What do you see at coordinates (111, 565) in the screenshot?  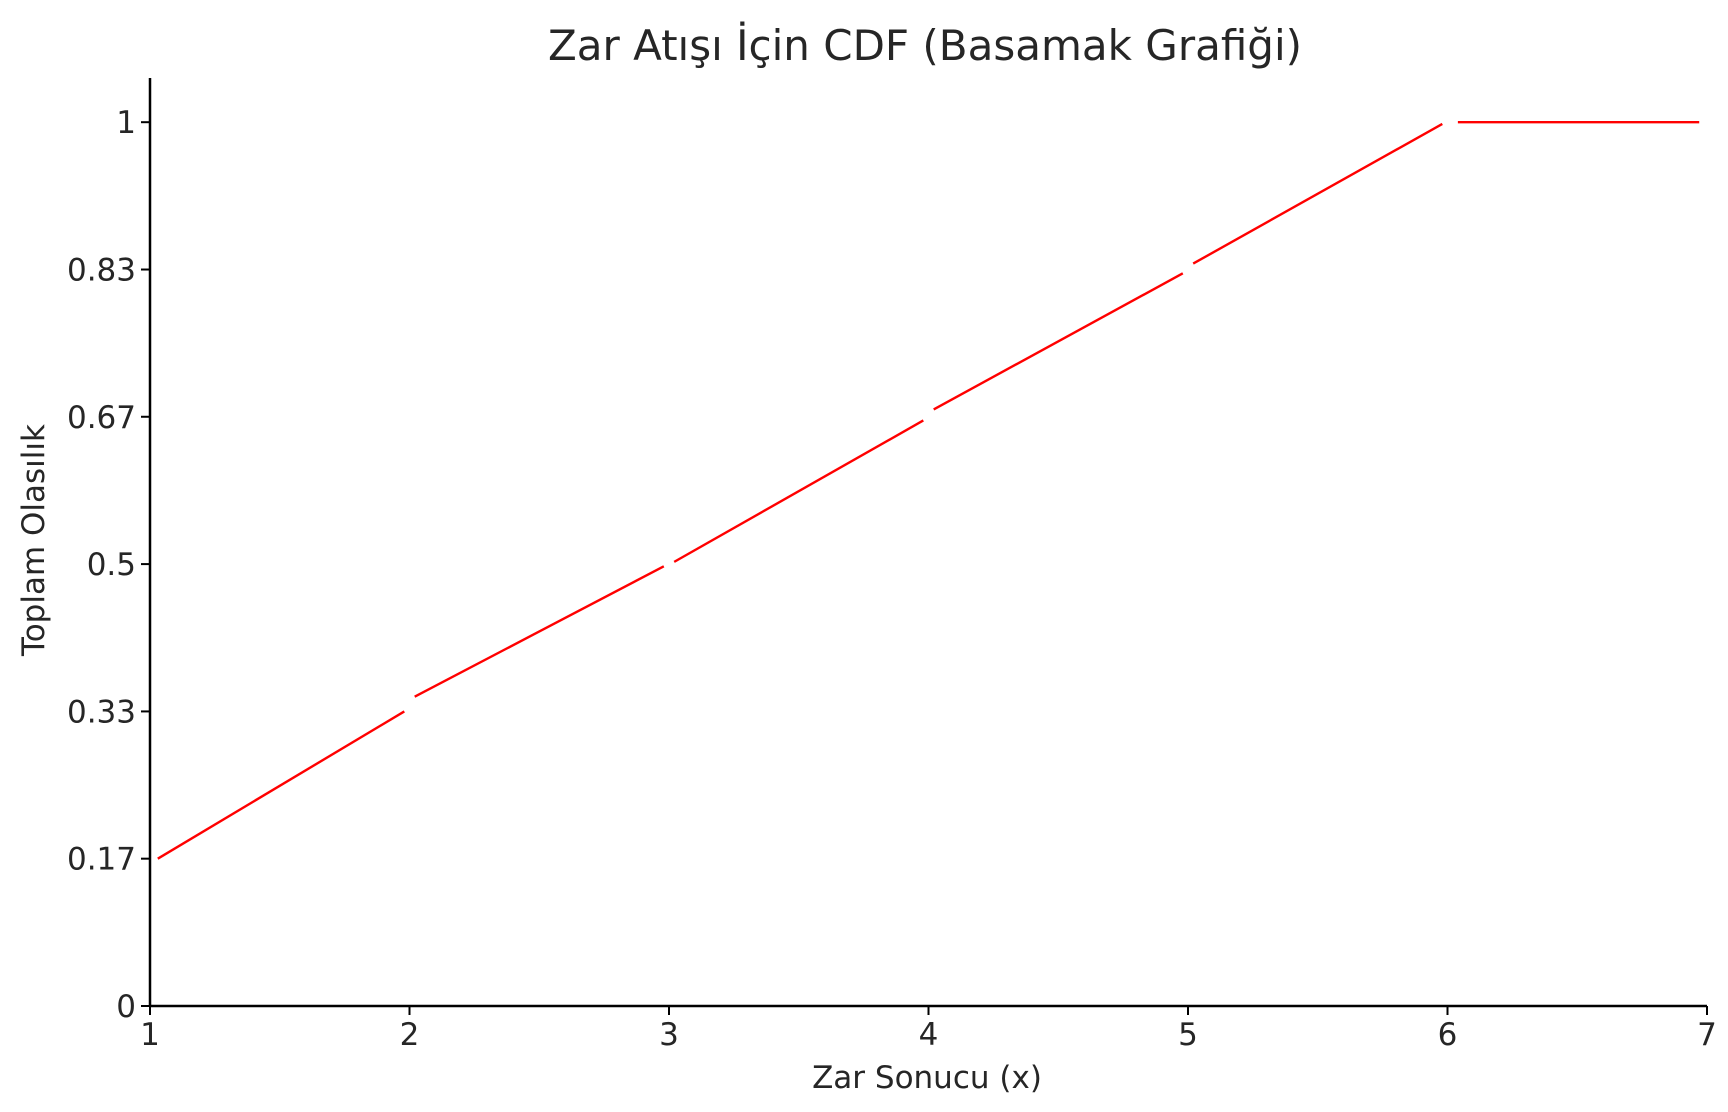 I see `y-tick-label: 0.5` at bounding box center [111, 565].